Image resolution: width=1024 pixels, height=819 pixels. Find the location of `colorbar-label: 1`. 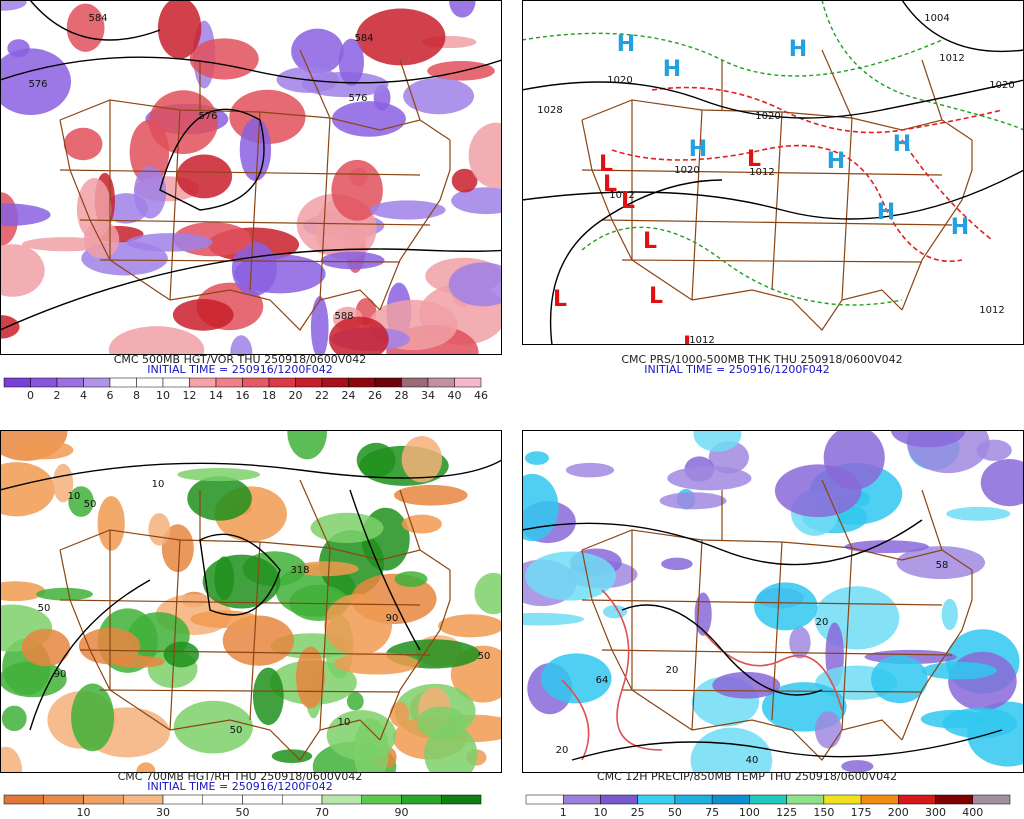

colorbar-label: 1 is located at coordinates (563, 812).